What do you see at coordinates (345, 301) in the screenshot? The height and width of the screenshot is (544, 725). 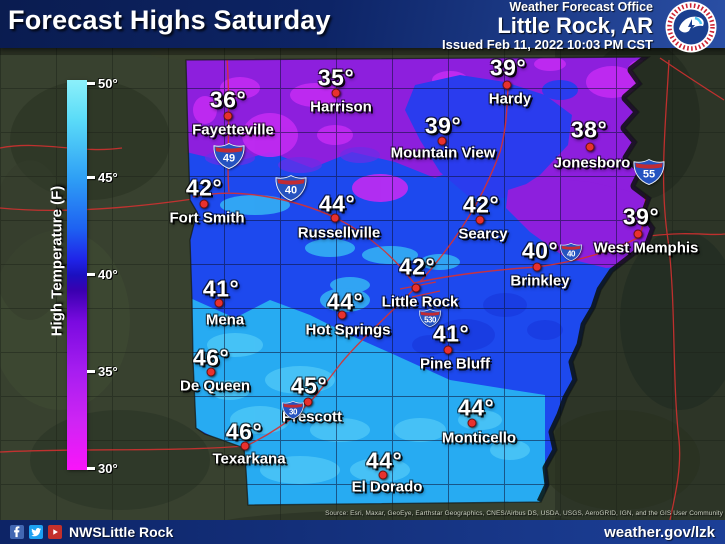 I see `city-temp-hot-springs: 44°` at bounding box center [345, 301].